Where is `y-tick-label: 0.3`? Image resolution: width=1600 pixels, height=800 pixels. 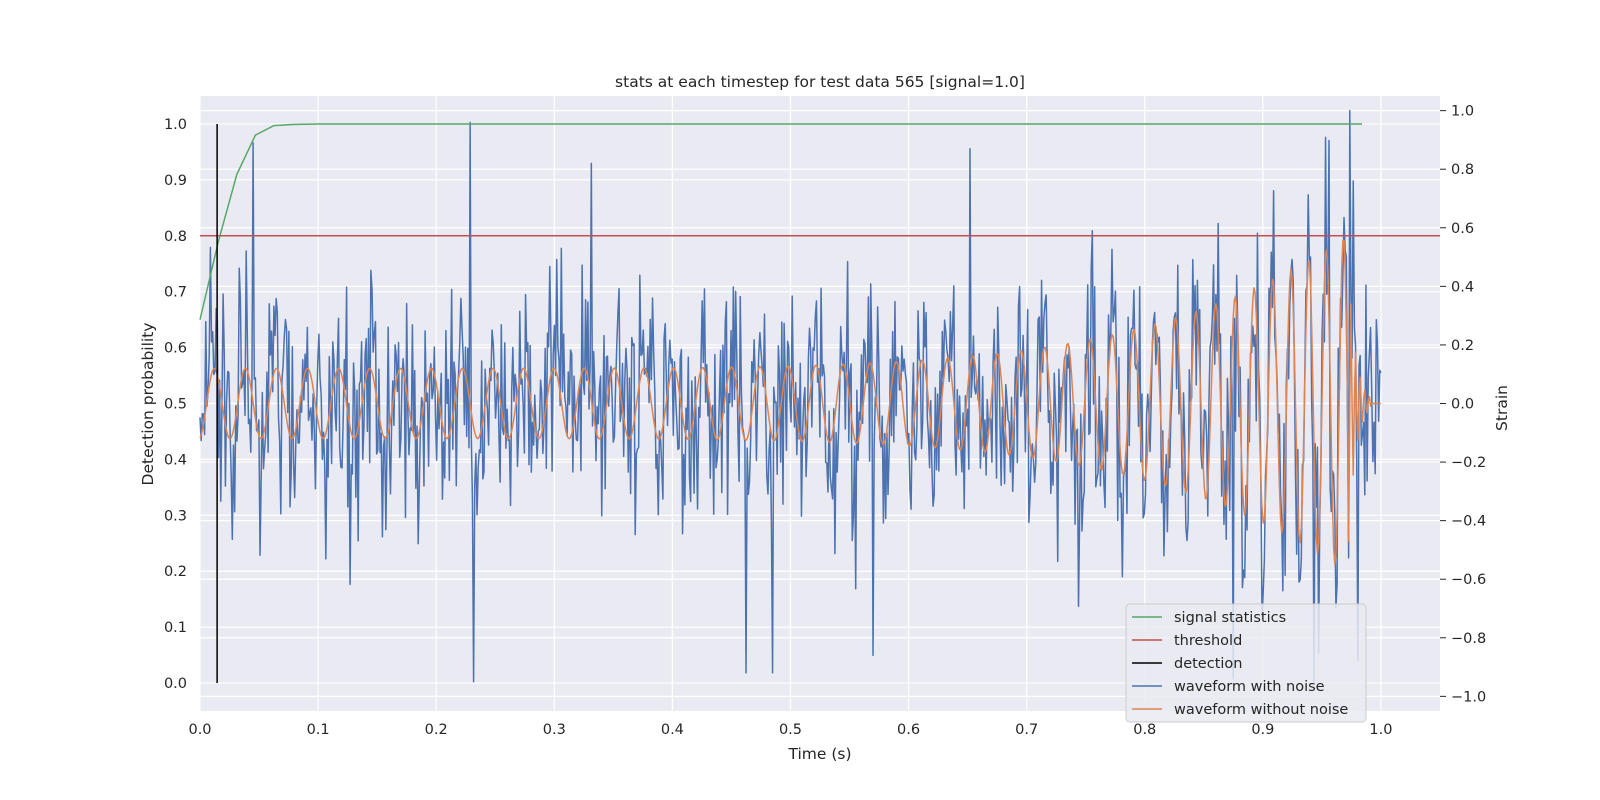
y-tick-label: 0.3 is located at coordinates (175, 516).